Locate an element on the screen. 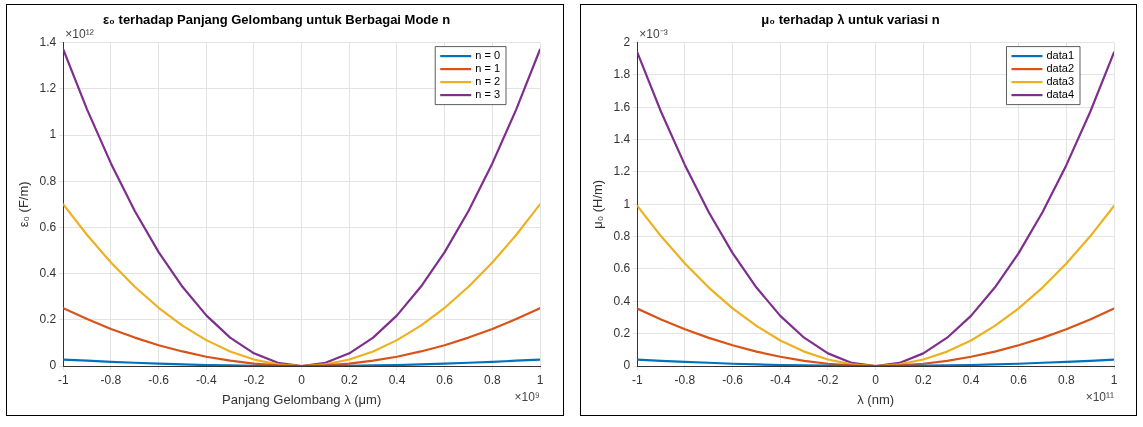 This screenshot has height=427, width=1143. x-axis-title: Panjang Gelombang λ (μm) is located at coordinates (302, 399).